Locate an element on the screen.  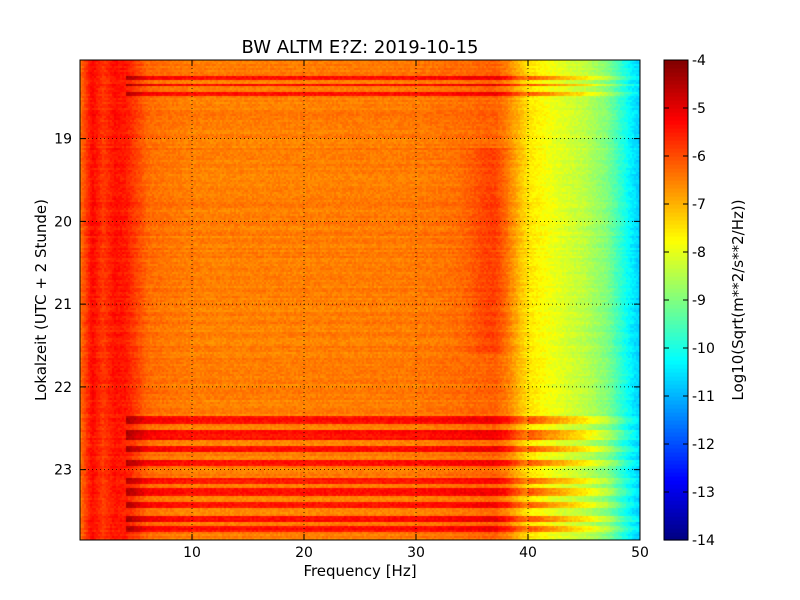
colorbar-tick-label: -9 is located at coordinates (699, 301).